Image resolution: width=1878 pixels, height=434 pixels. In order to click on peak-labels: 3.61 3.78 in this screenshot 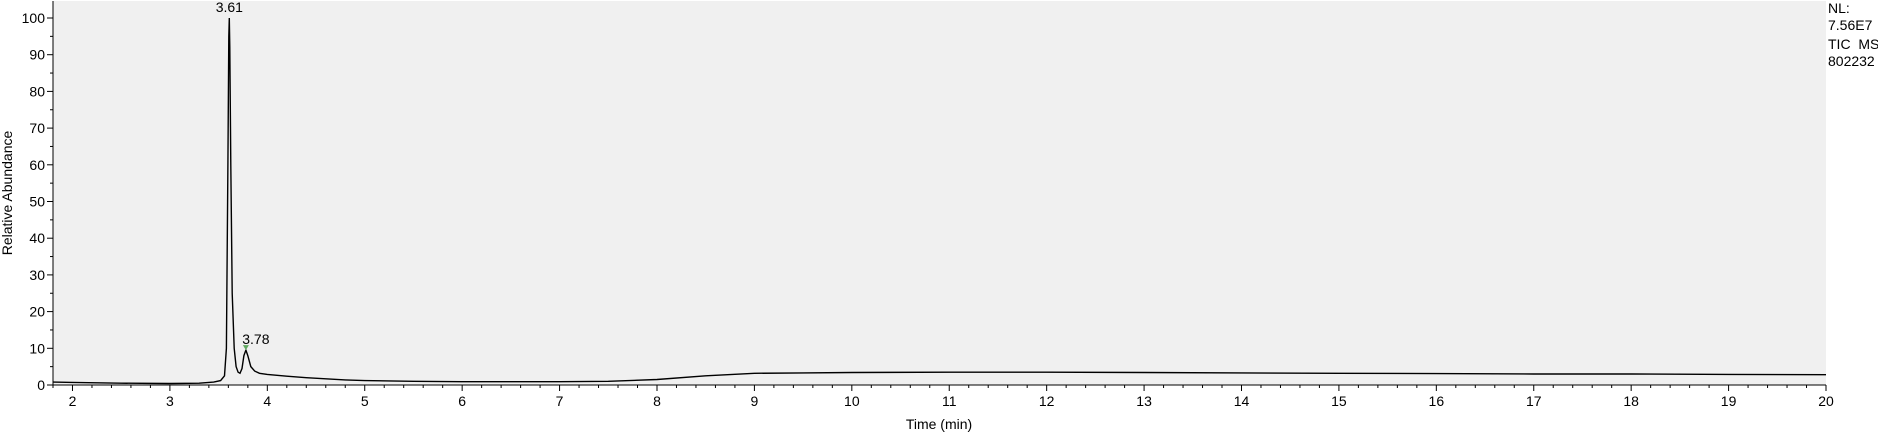, I will do `click(243, 175)`.